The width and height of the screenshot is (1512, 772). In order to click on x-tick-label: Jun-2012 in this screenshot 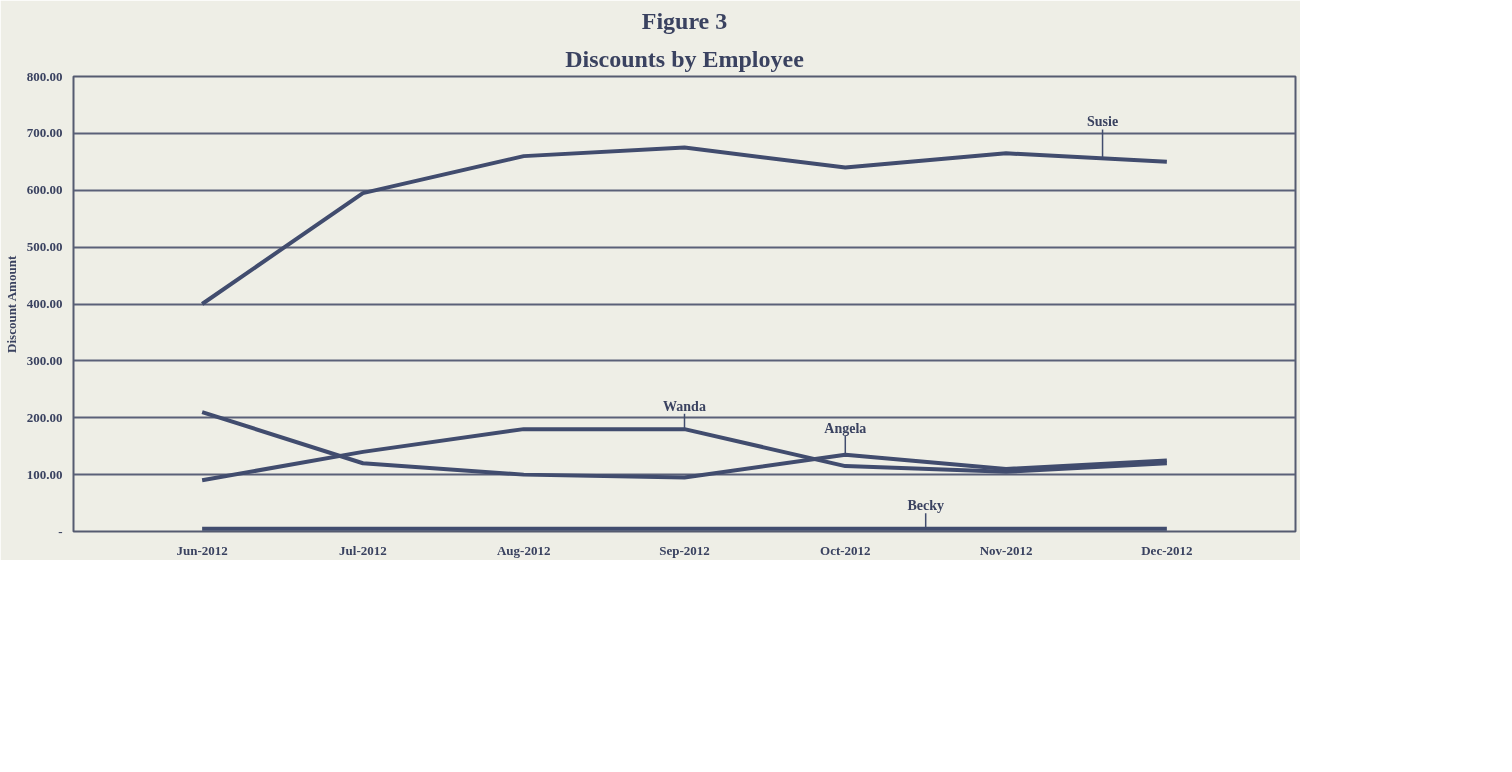, I will do `click(202, 550)`.